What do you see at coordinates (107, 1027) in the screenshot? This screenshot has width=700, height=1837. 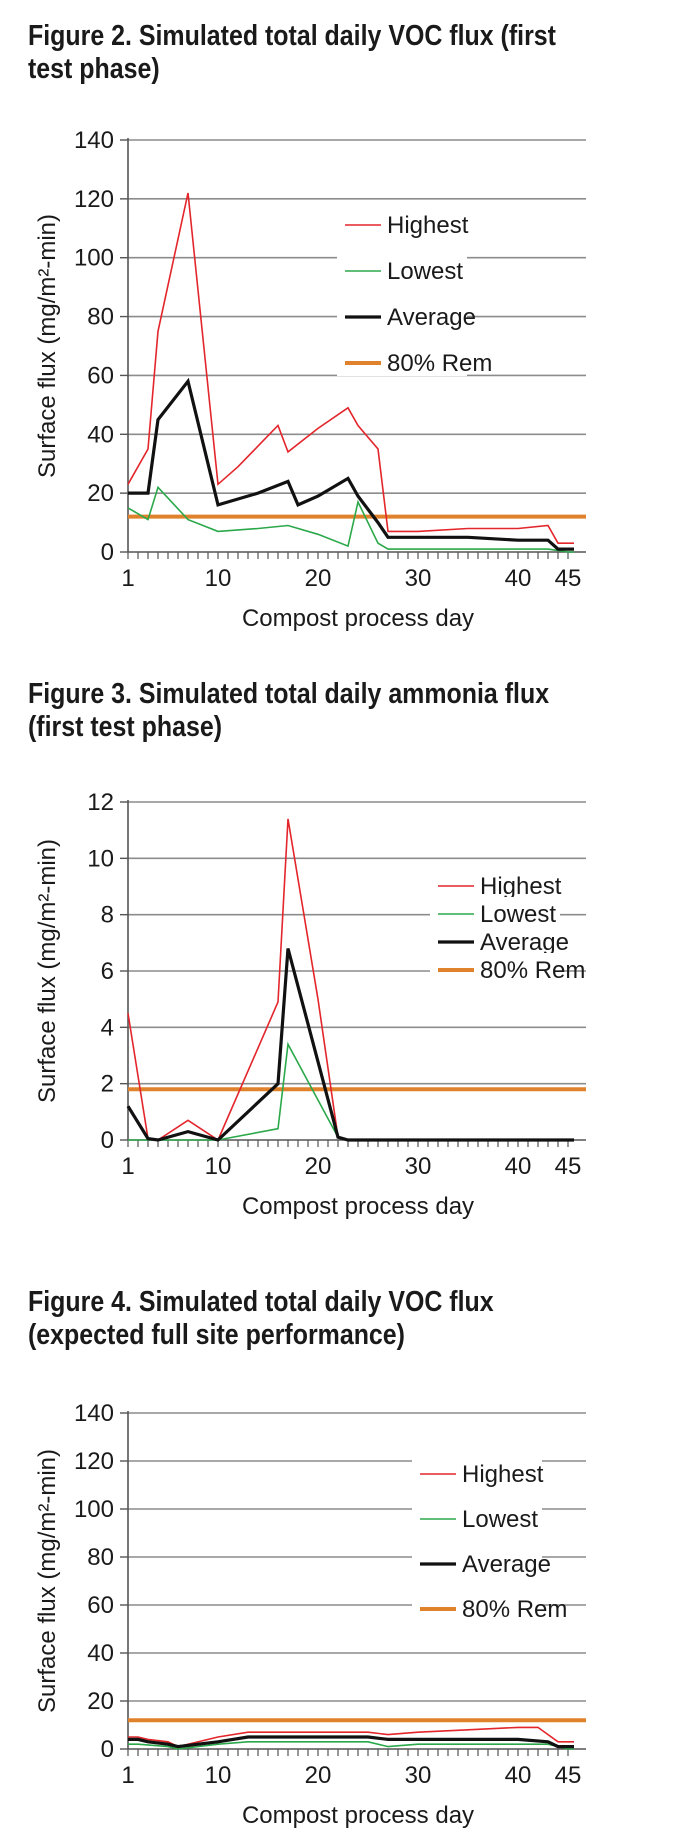 I see `y-tick-label: 4` at bounding box center [107, 1027].